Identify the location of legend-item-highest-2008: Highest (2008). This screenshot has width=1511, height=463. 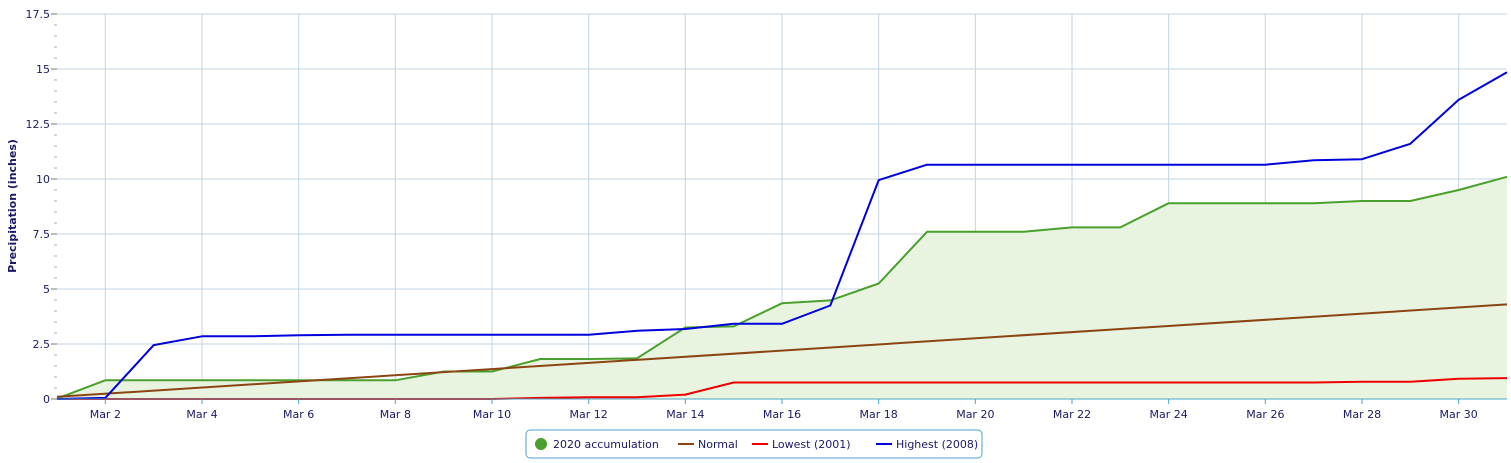
(927, 444).